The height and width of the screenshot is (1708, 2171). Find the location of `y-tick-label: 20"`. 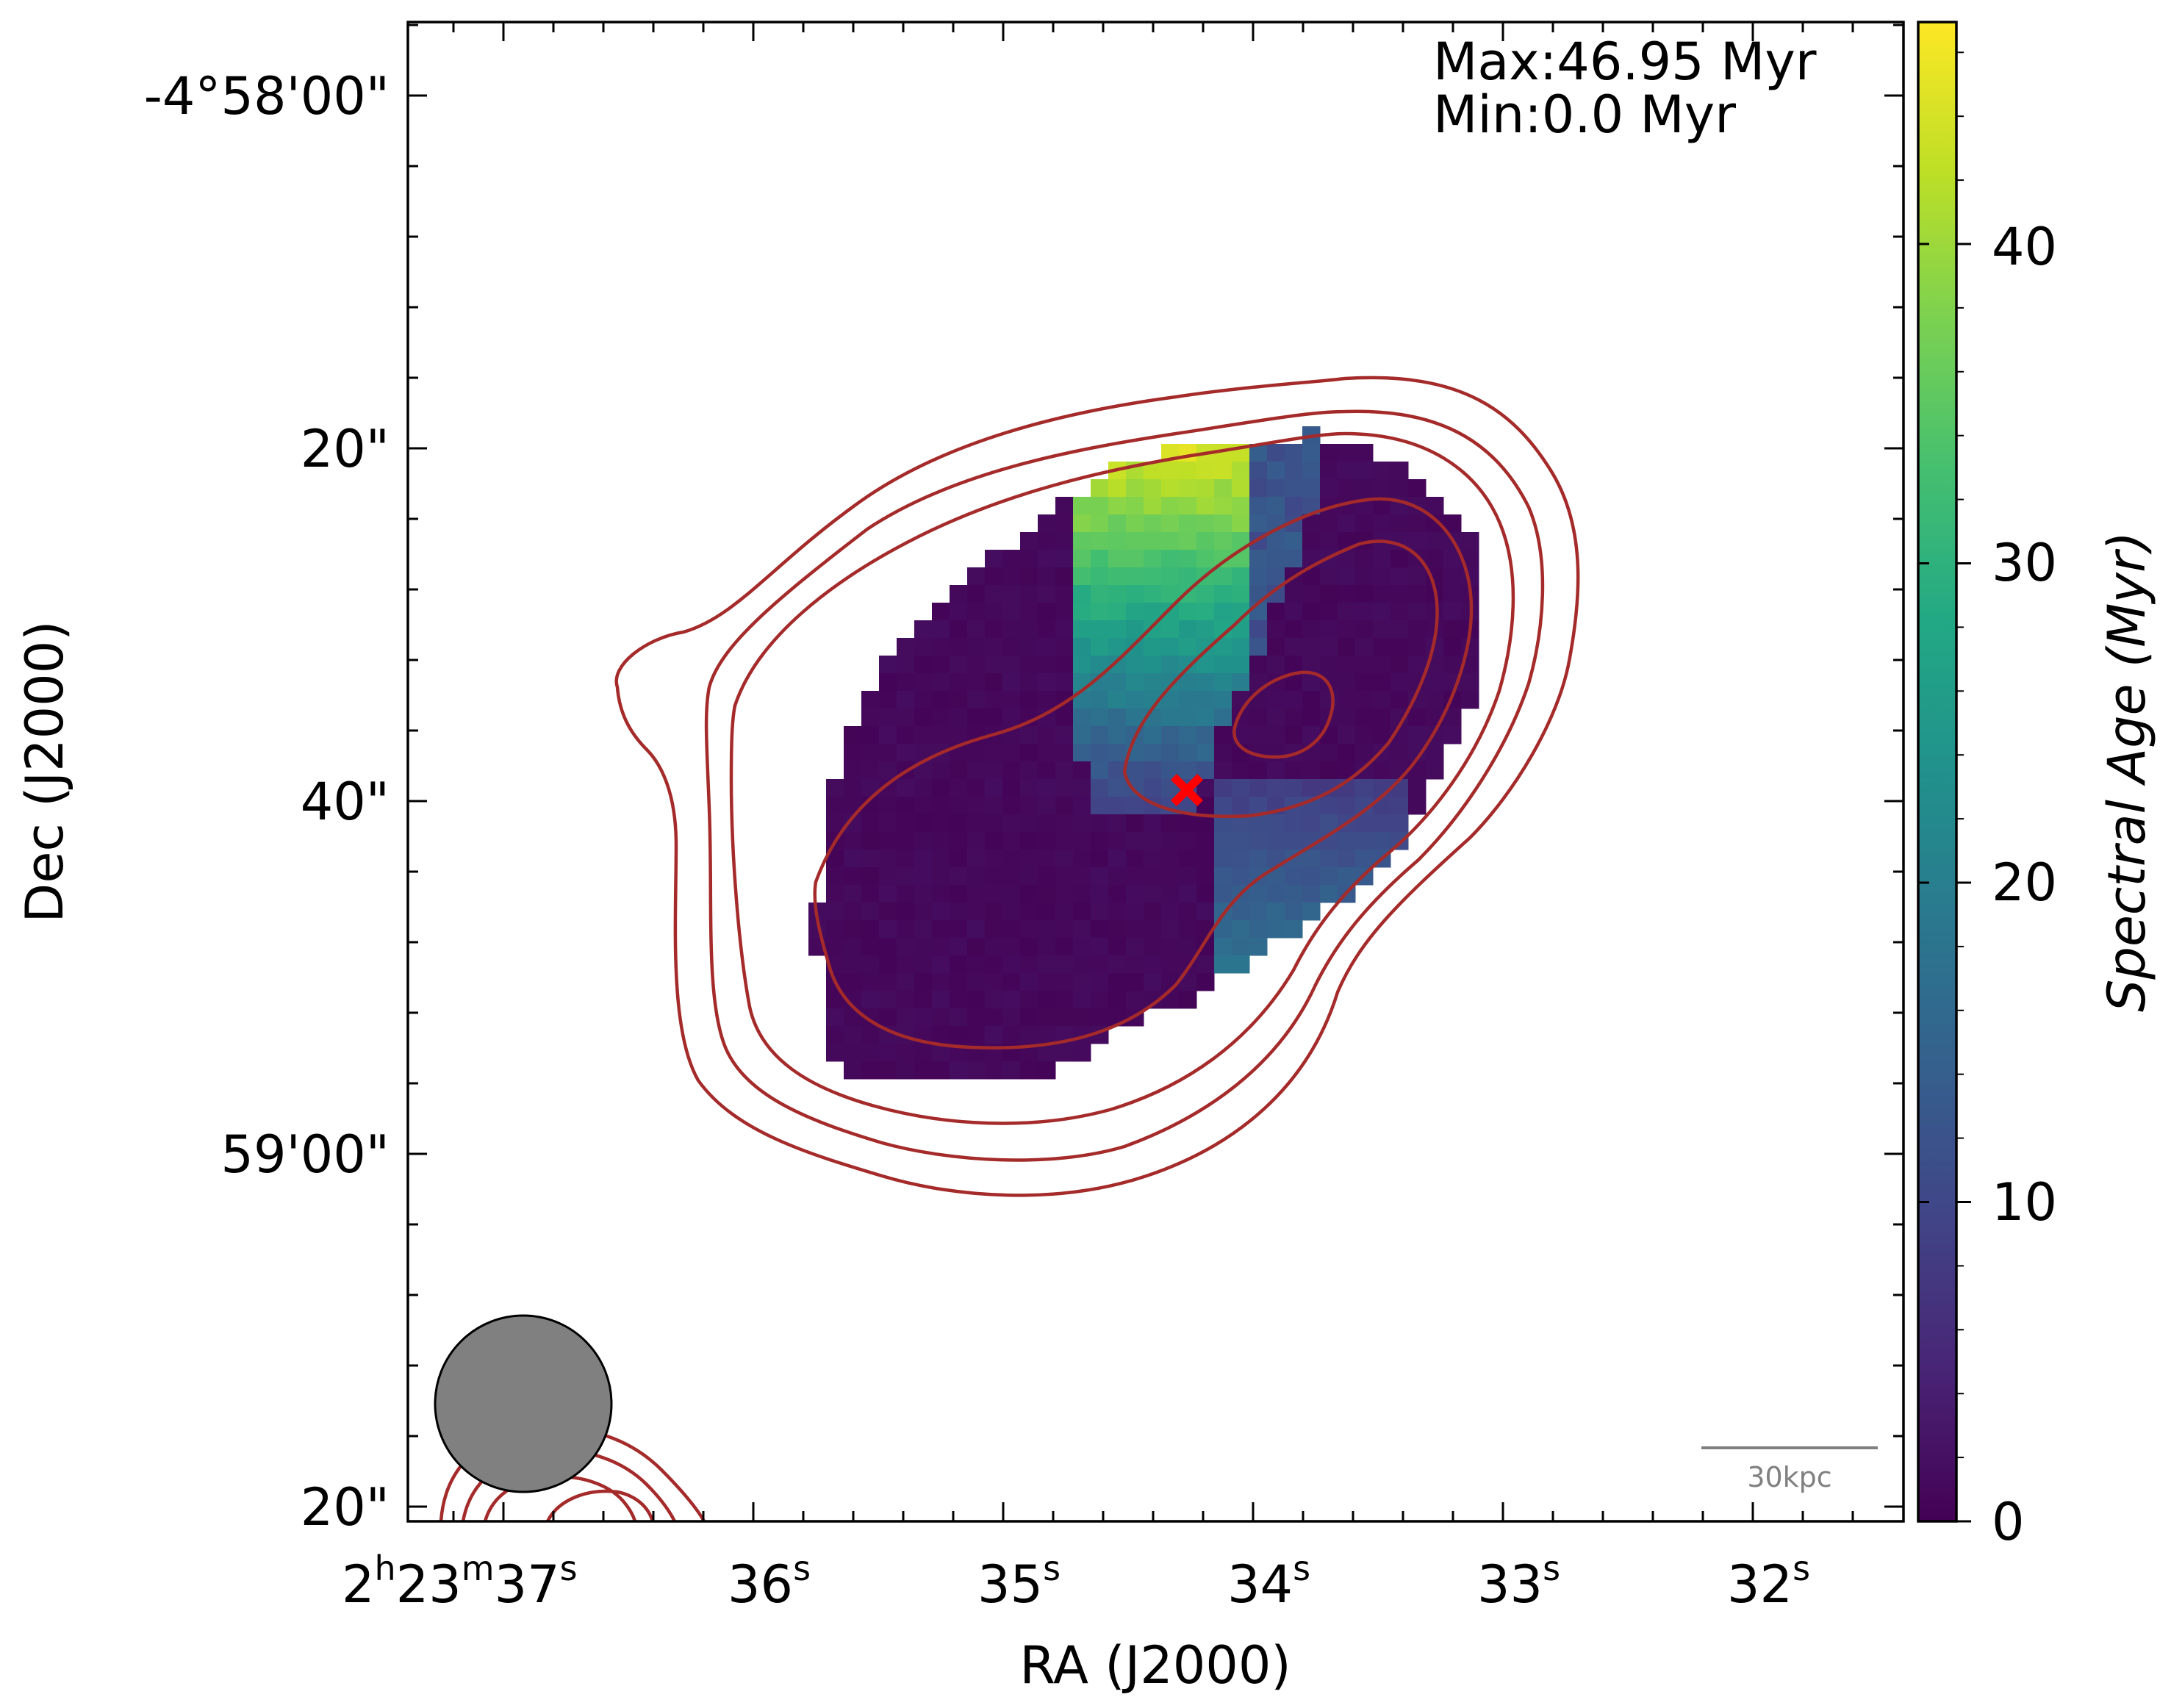

y-tick-label: 20" is located at coordinates (346, 1507).